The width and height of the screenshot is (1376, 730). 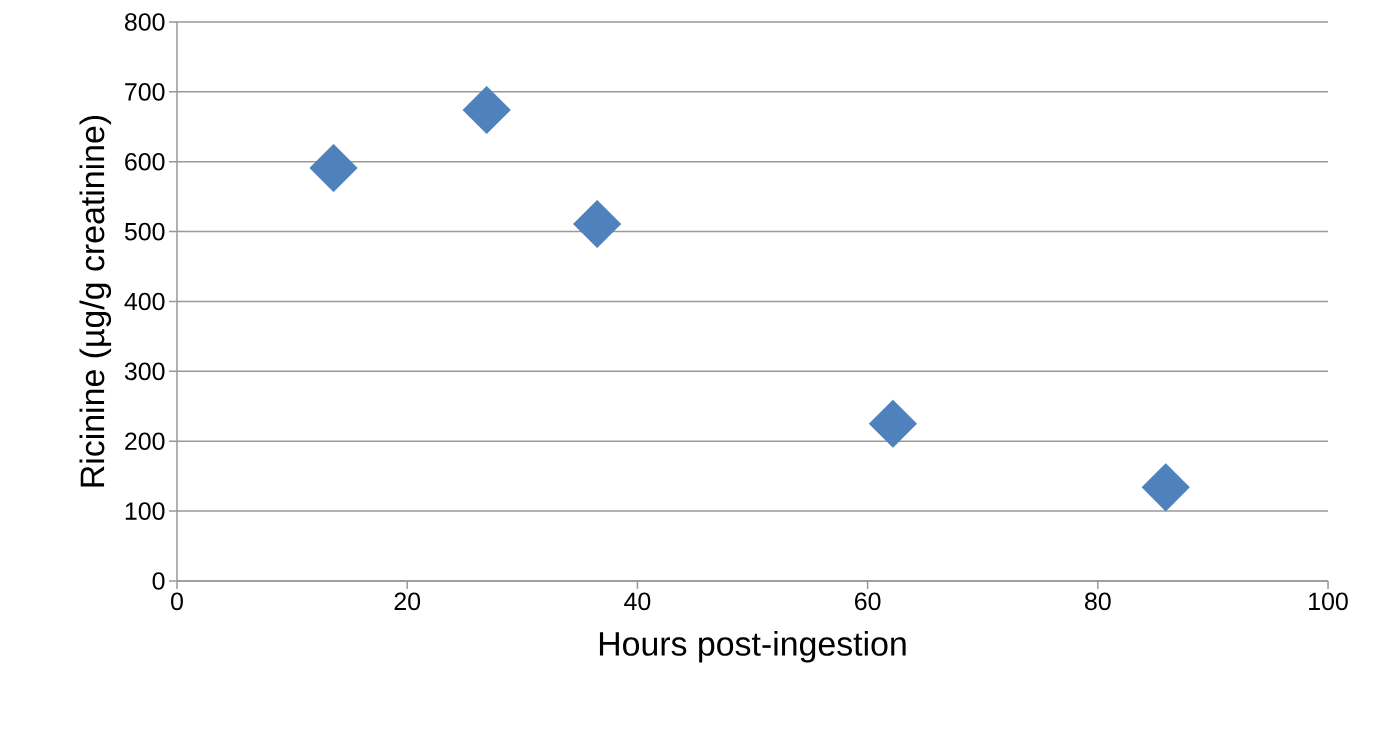 What do you see at coordinates (145, 441) in the screenshot?
I see `y-tick-label: 200` at bounding box center [145, 441].